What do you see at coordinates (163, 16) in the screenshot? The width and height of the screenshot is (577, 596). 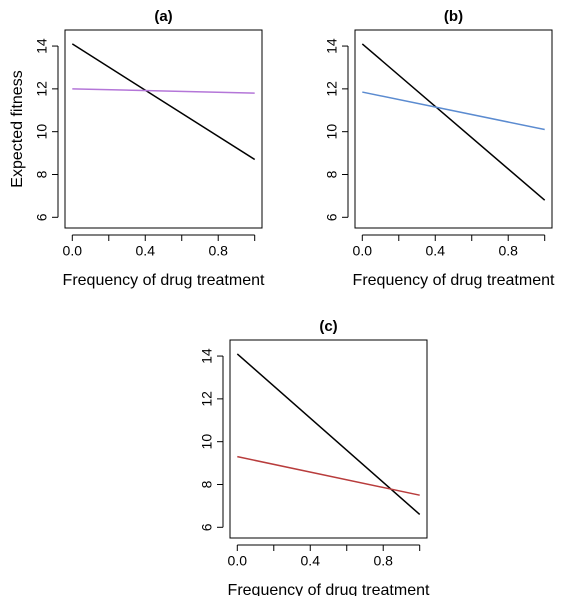 I see `chart-title: (a)` at bounding box center [163, 16].